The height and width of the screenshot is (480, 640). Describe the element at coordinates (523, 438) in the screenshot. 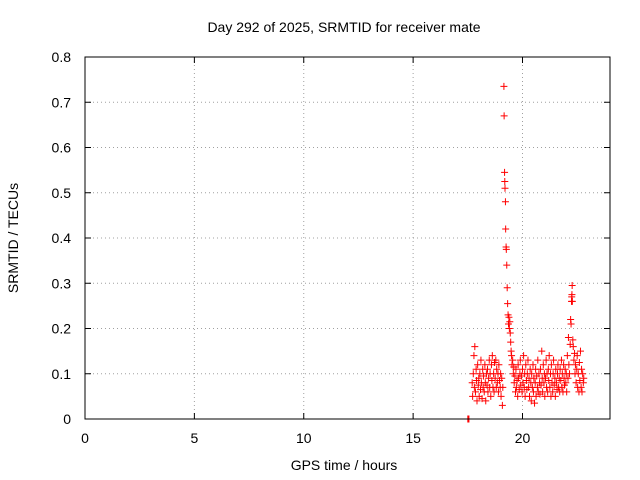

I see `x-tick-label: 20` at that location.